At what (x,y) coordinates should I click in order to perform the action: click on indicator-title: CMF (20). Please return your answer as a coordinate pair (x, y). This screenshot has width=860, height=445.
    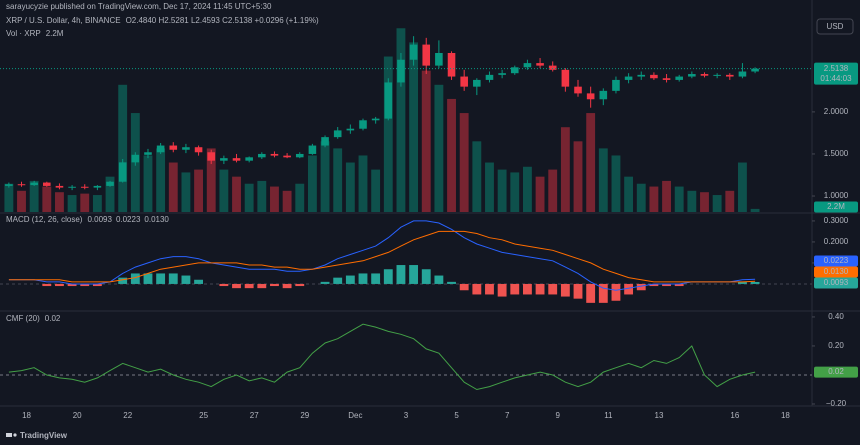
    Looking at the image, I should click on (23, 318).